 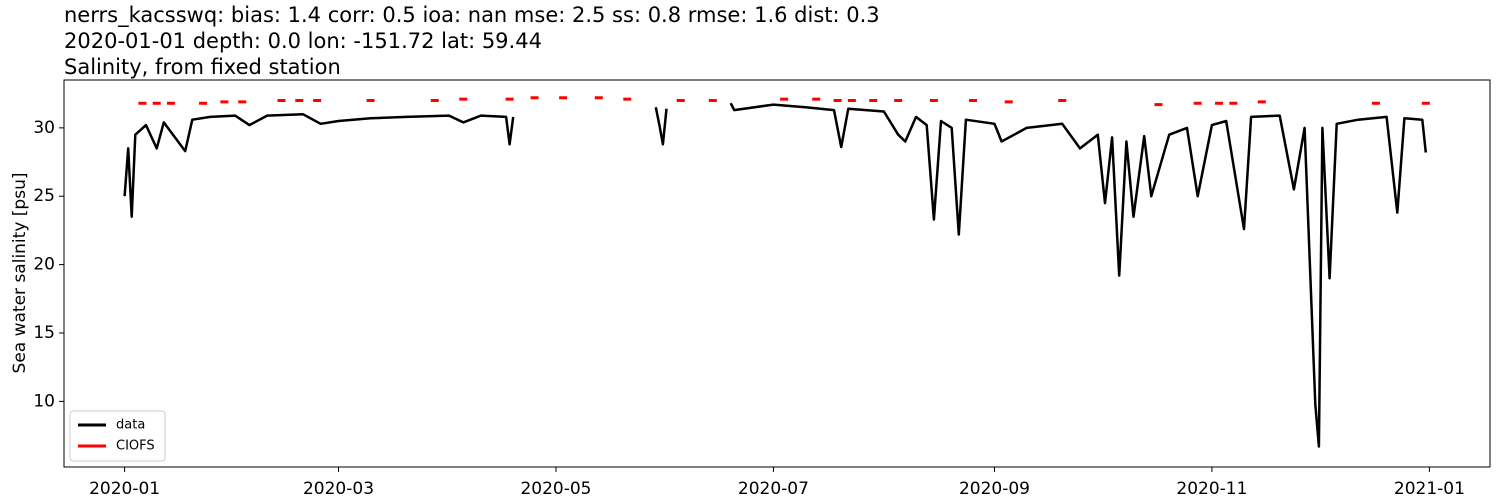 What do you see at coordinates (44, 401) in the screenshot?
I see `y-tick-label: 10` at bounding box center [44, 401].